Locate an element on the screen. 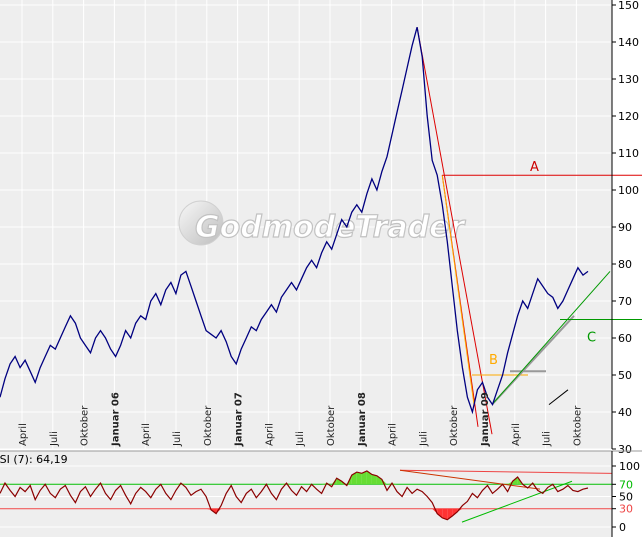 This screenshot has height=543, width=642. rsi-y-tick-label: 50 is located at coordinates (626, 497).